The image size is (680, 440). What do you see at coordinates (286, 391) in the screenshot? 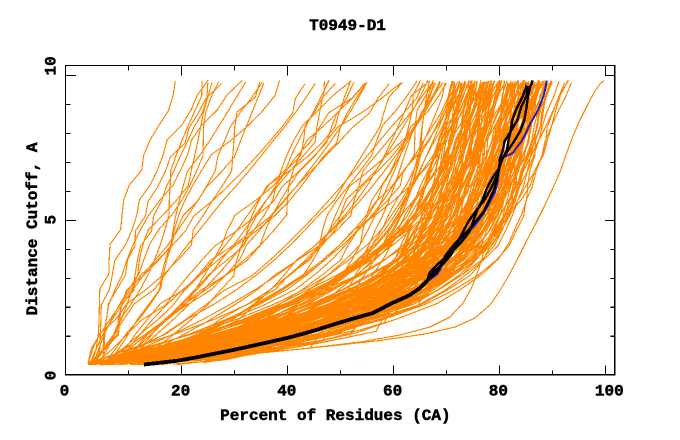
I see `svg-text: 40` at bounding box center [286, 391].